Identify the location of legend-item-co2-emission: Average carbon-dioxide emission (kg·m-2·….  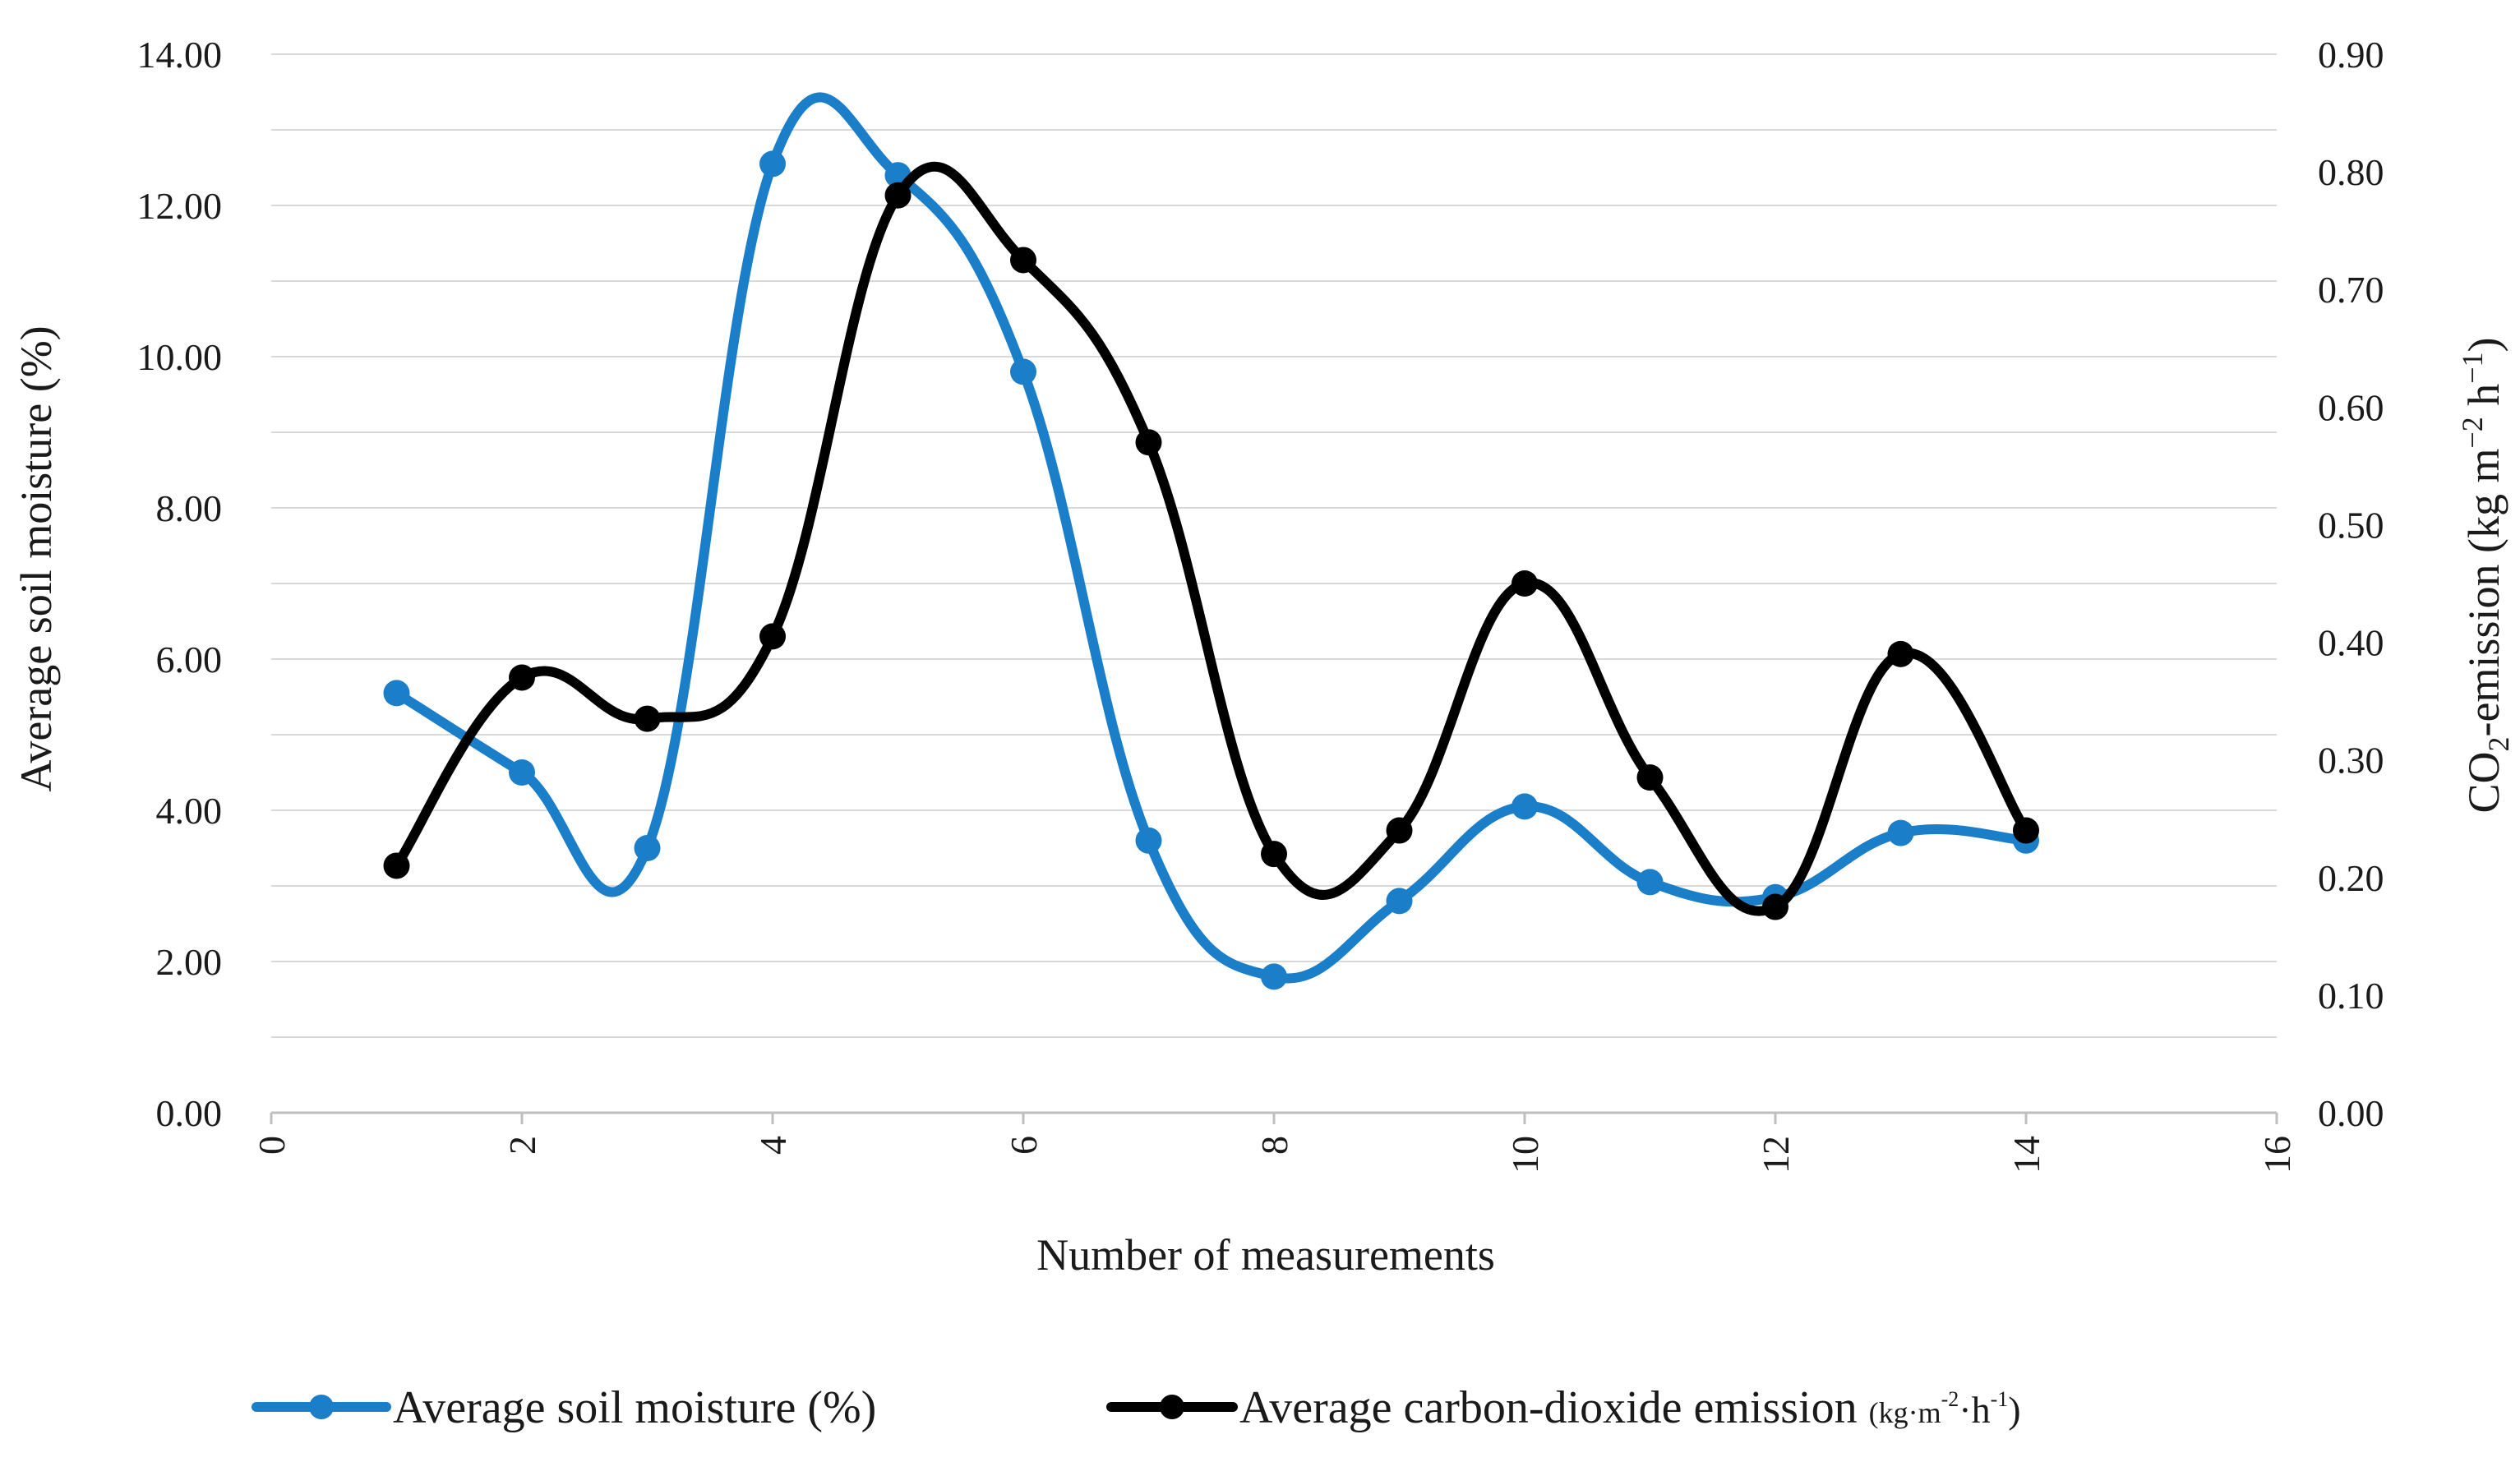
(1563, 1407).